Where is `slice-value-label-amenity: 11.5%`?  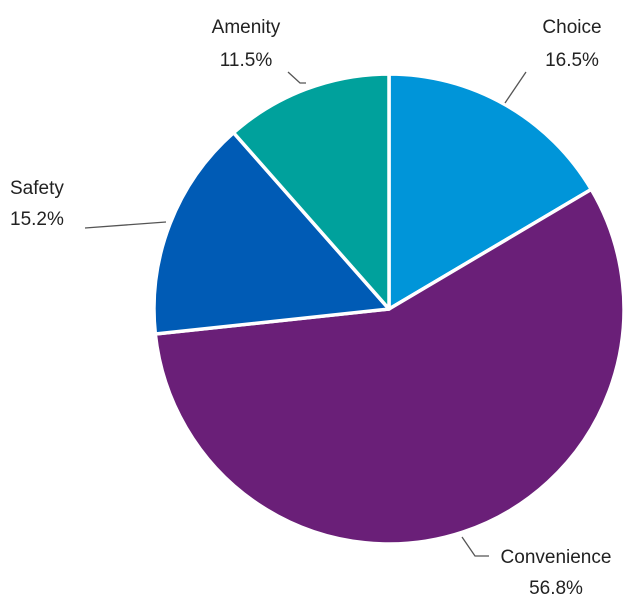 slice-value-label-amenity: 11.5% is located at coordinates (246, 60).